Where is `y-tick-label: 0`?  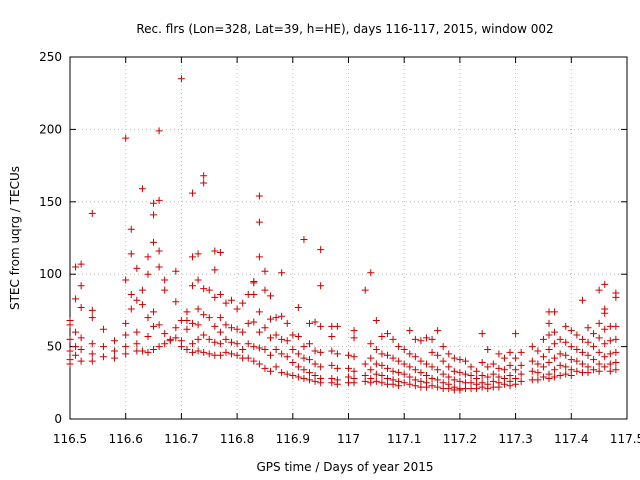
y-tick-label: 0 is located at coordinates (58, 419).